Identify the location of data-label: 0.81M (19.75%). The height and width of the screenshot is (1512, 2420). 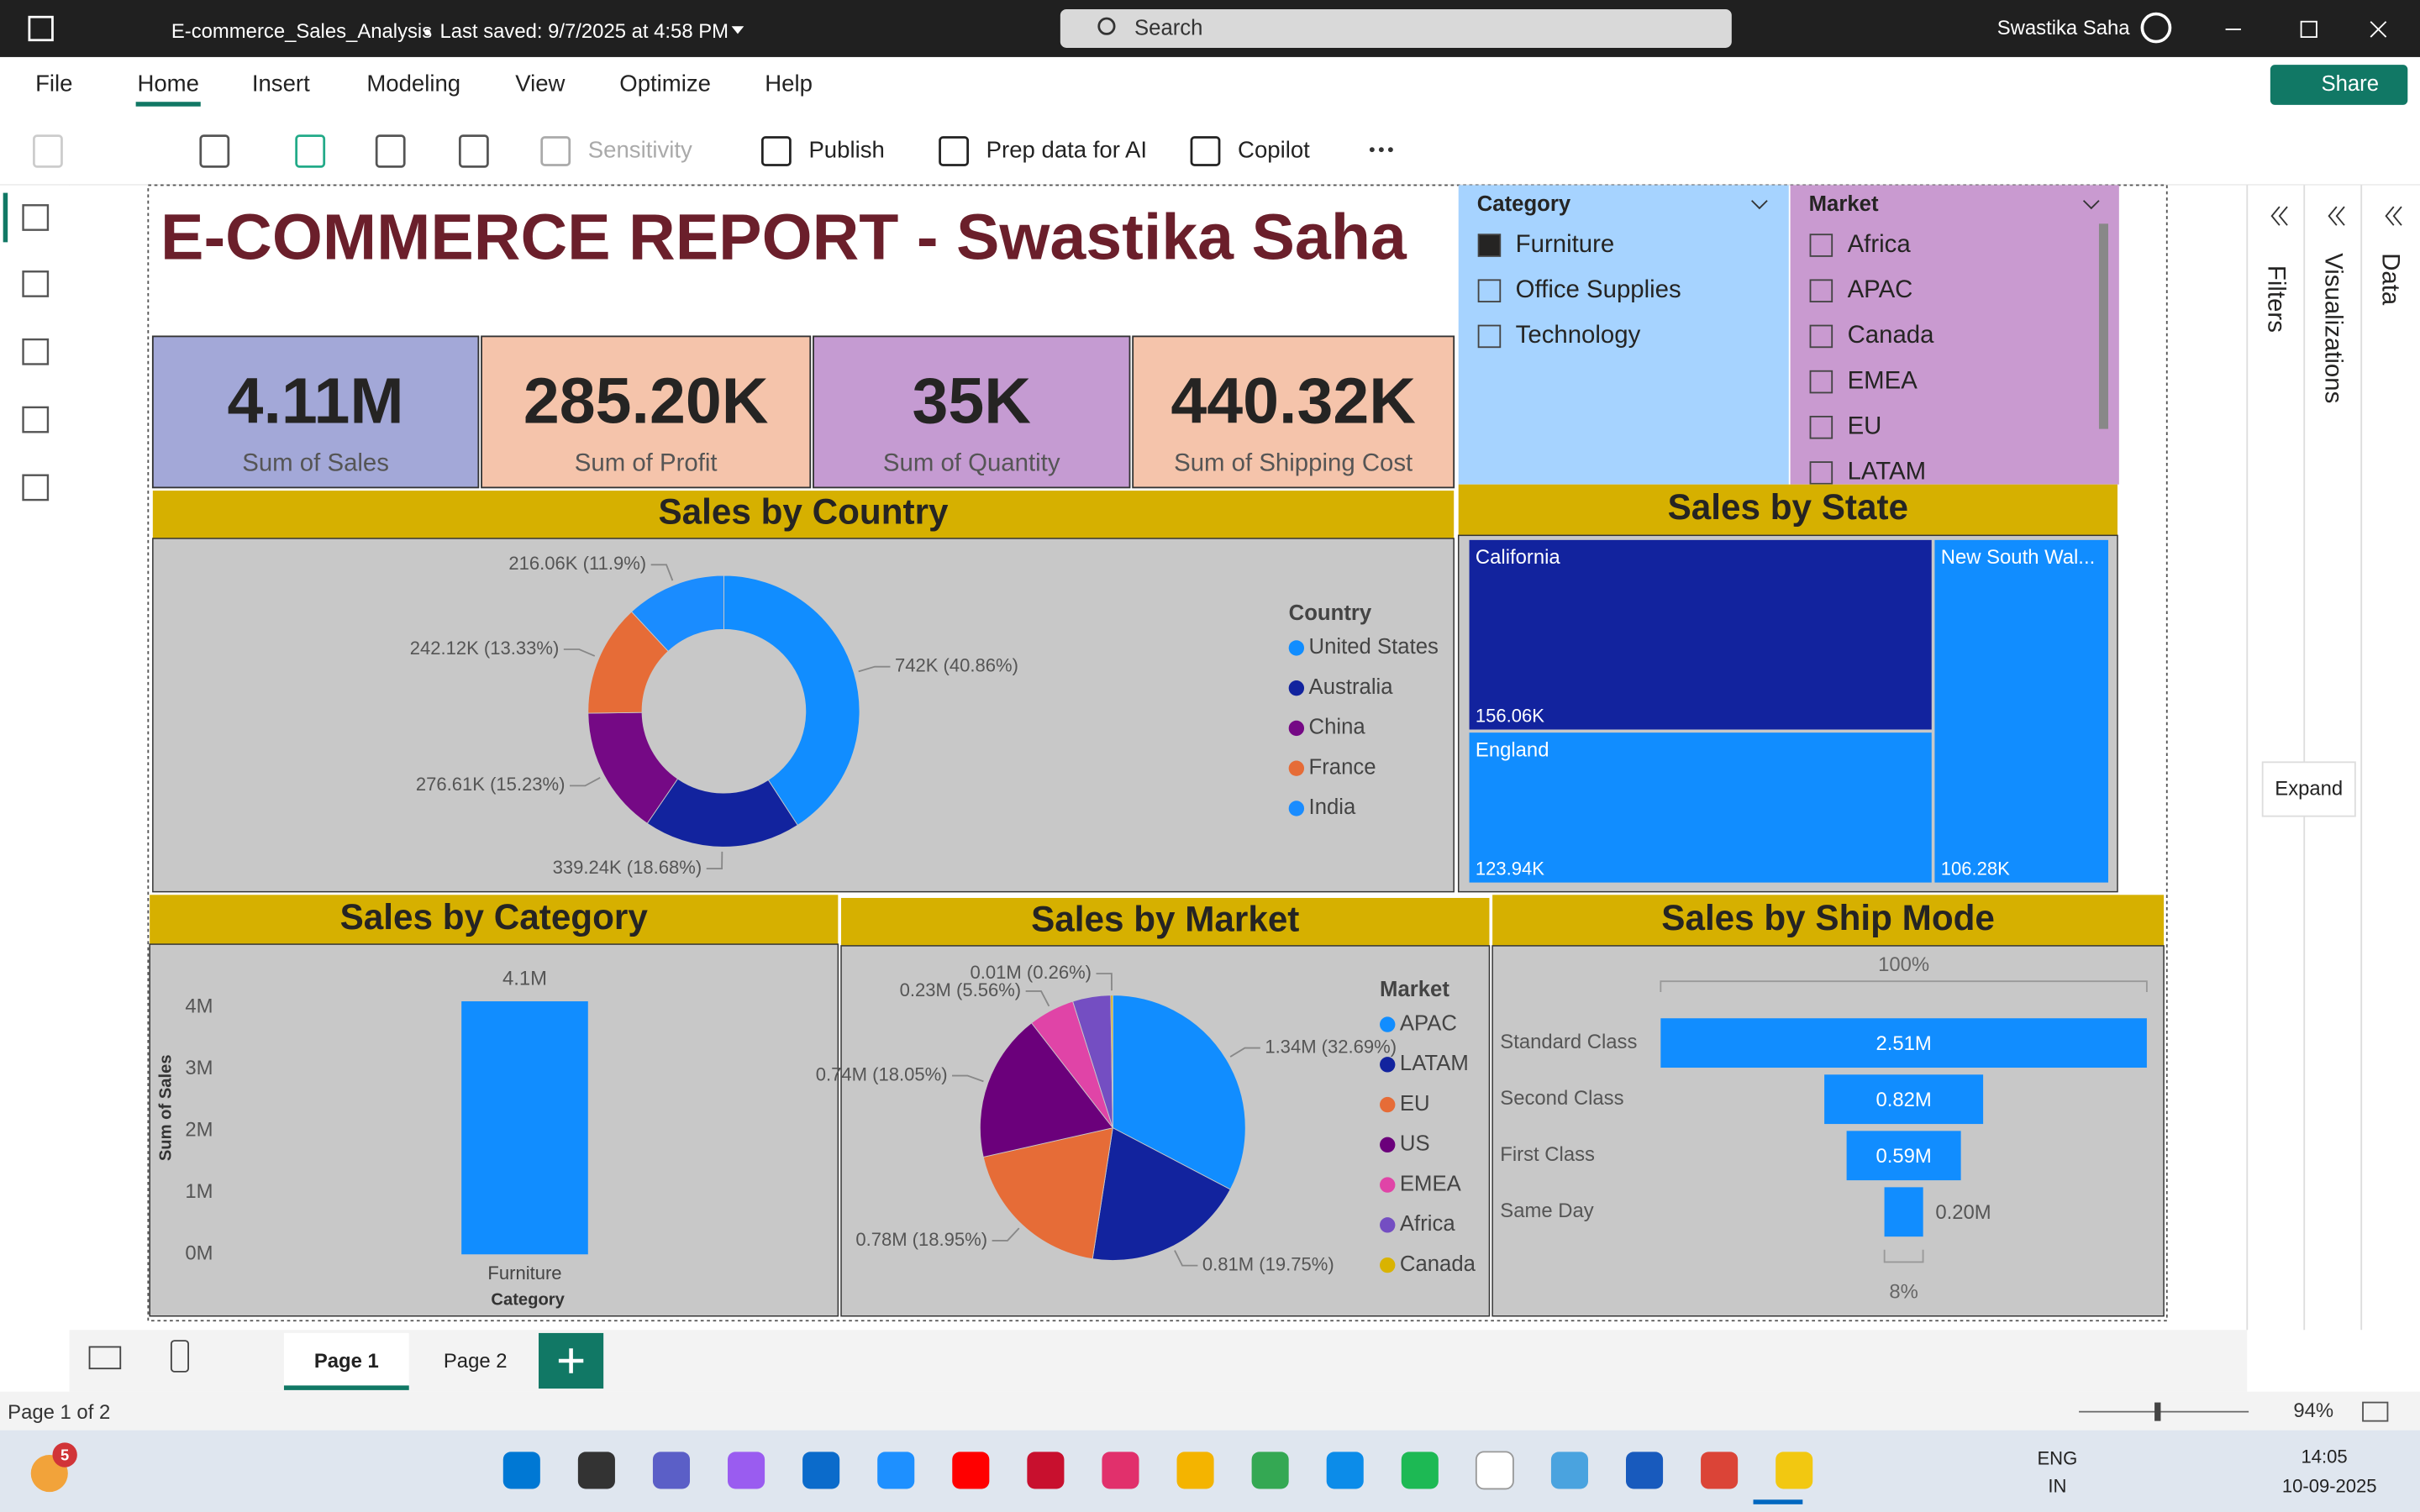
(1268, 1263).